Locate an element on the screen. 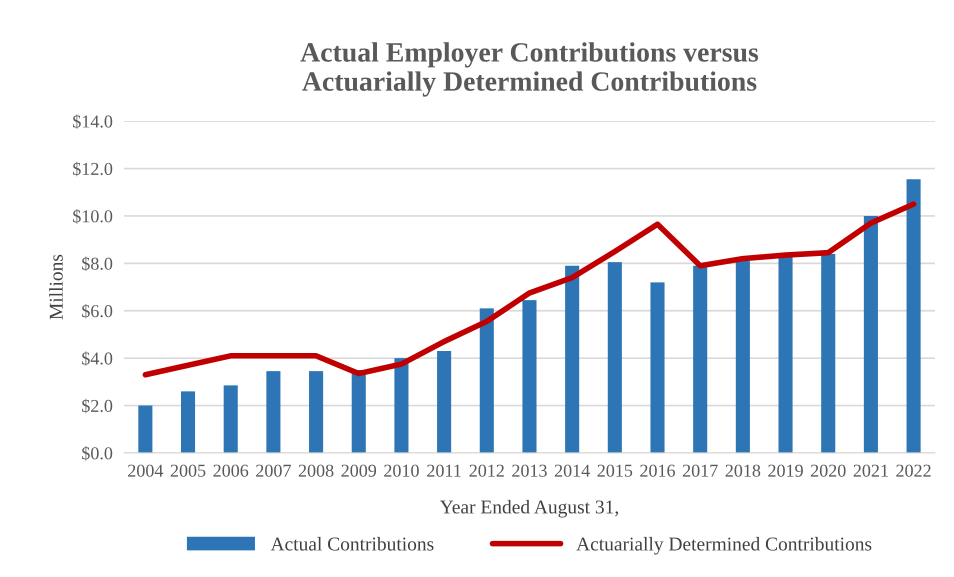 Image resolution: width=954 pixels, height=577 pixels. y-tick-label: $10.0 is located at coordinates (92, 216).